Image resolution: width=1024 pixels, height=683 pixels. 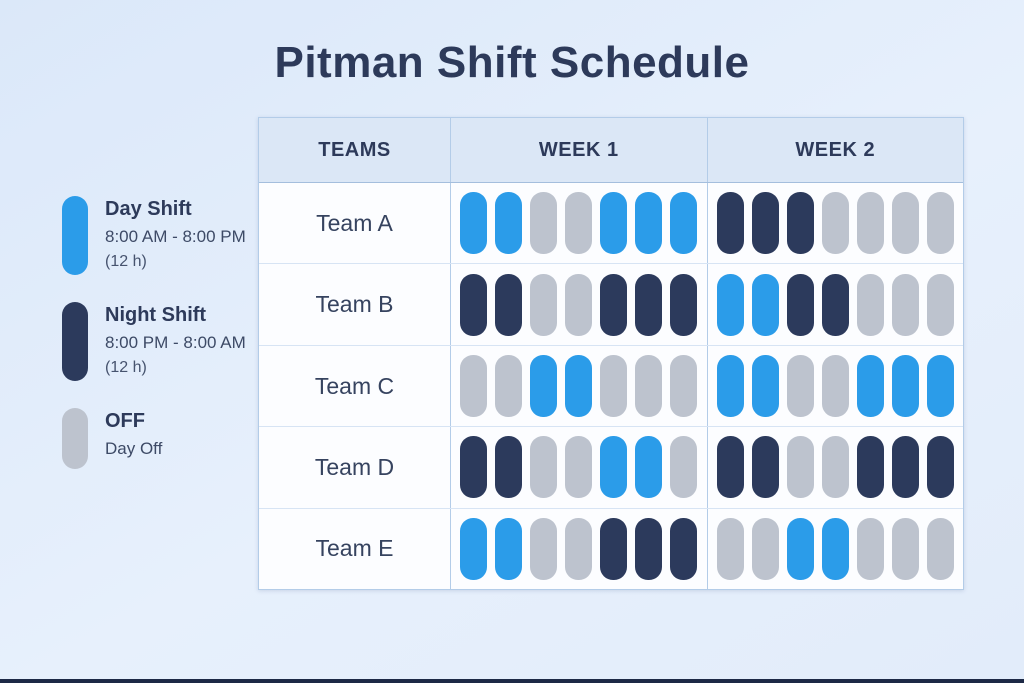 I want to click on legend-text: Night Shift 8:00 PM - 8:00 AM (12 h), so click(x=175, y=339).